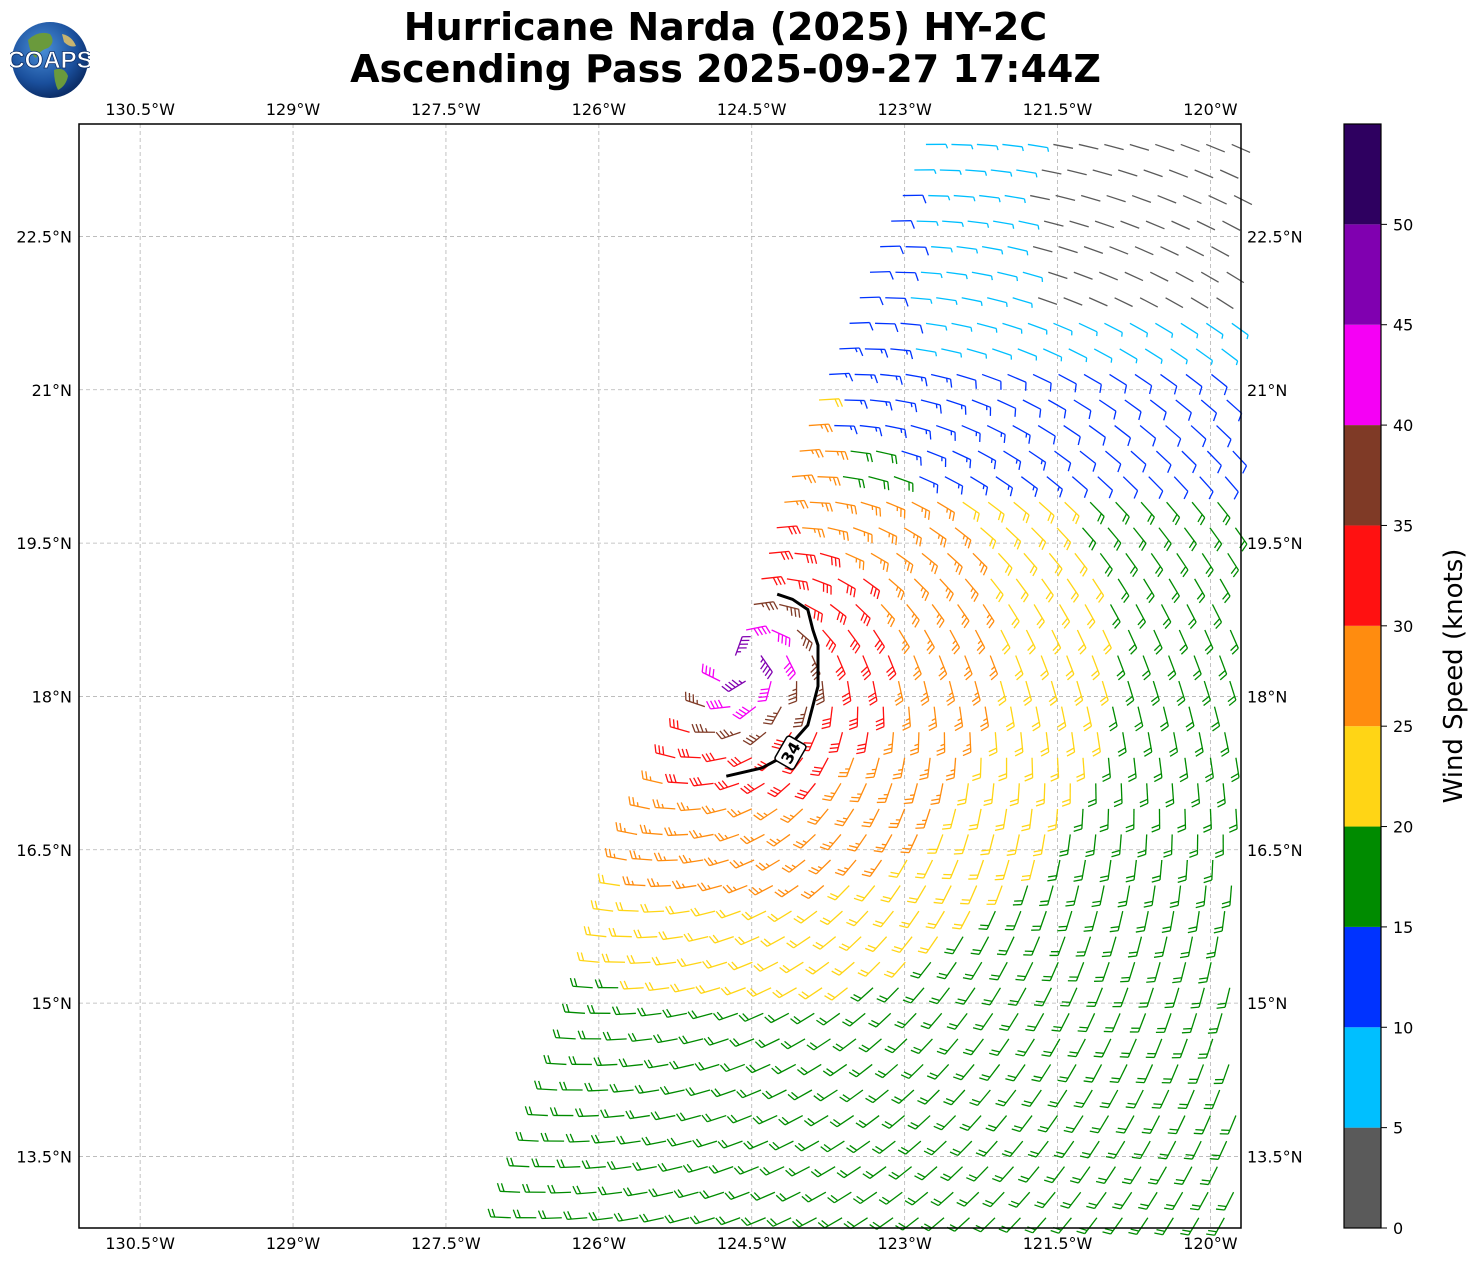 Image resolution: width=1481 pixels, height=1264 pixels. What do you see at coordinates (44, 850) in the screenshot?
I see `lat-tick-label-left: 16.5°N` at bounding box center [44, 850].